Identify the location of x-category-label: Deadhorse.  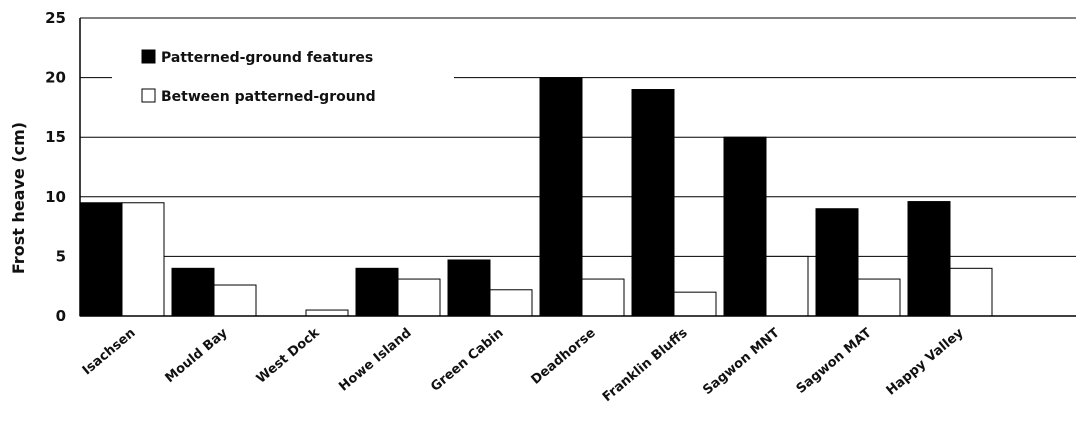
(564, 356).